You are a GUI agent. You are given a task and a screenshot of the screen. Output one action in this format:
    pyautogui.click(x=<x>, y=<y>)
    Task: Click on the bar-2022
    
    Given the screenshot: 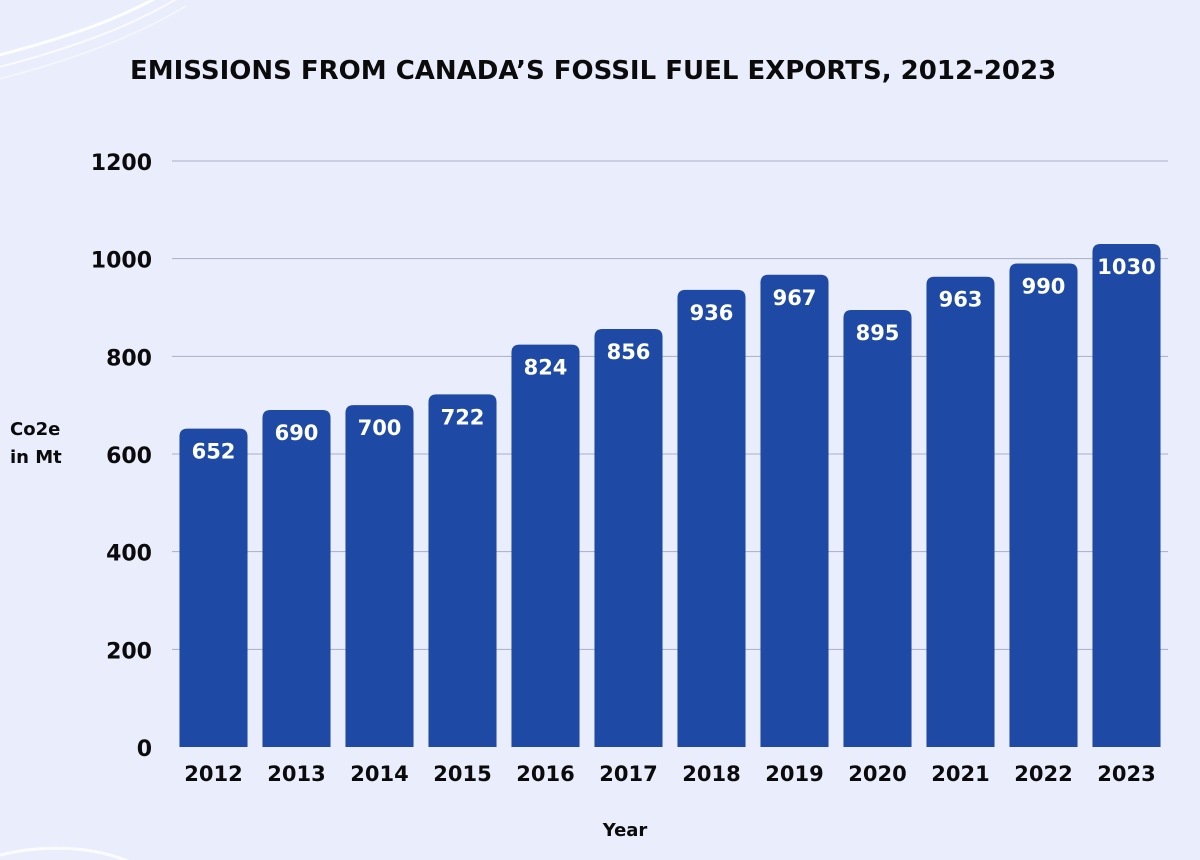 What is the action you would take?
    pyautogui.click(x=1043, y=505)
    